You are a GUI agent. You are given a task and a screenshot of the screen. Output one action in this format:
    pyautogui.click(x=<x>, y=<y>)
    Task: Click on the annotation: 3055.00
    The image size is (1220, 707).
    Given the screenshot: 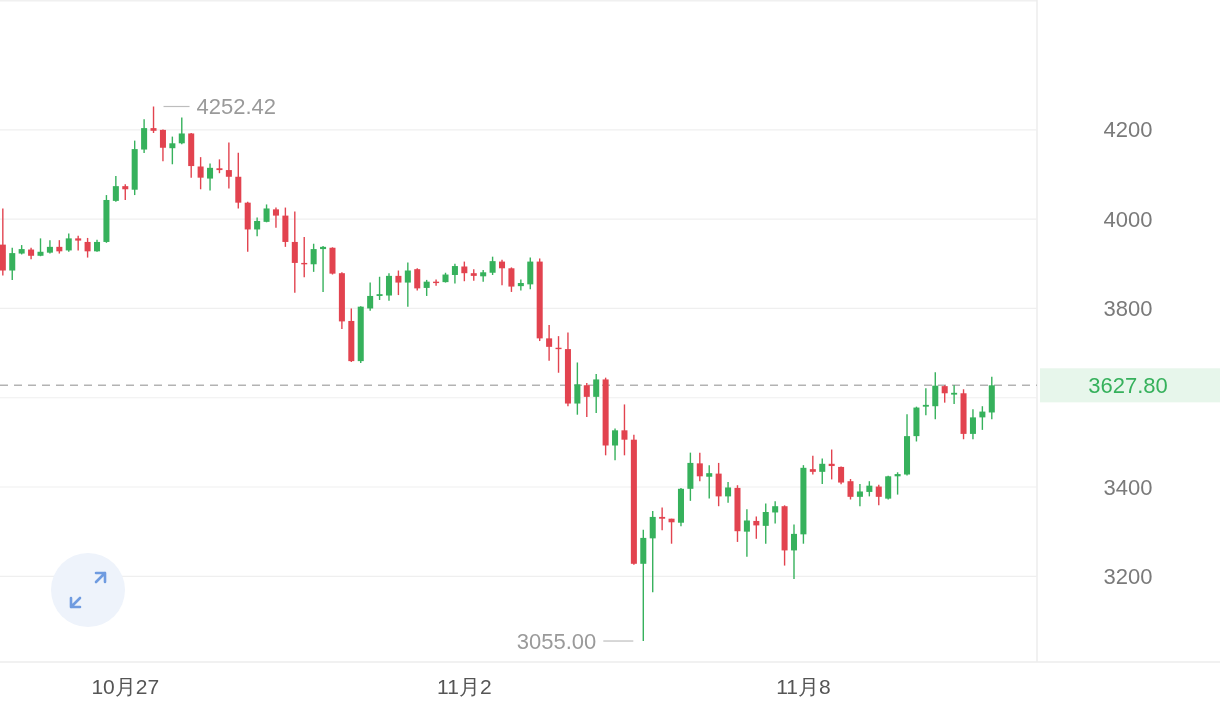 What is the action you would take?
    pyautogui.click(x=556, y=641)
    